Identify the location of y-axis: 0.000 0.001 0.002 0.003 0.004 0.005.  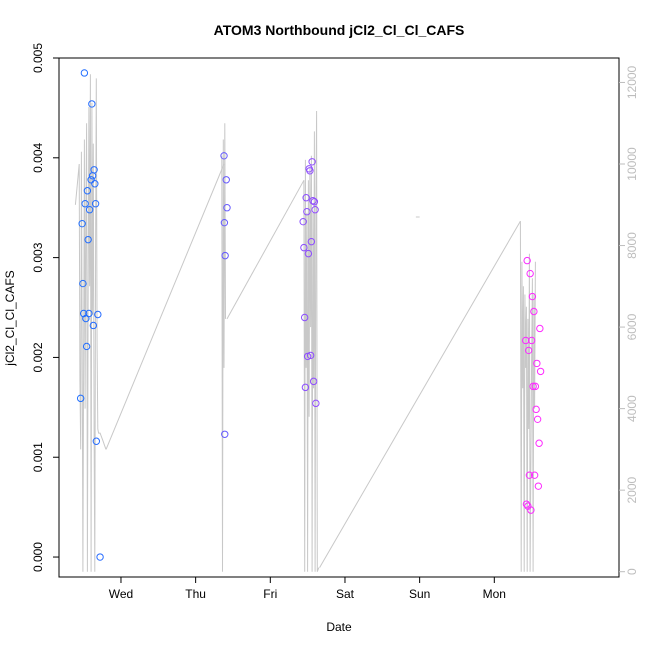
(45, 307).